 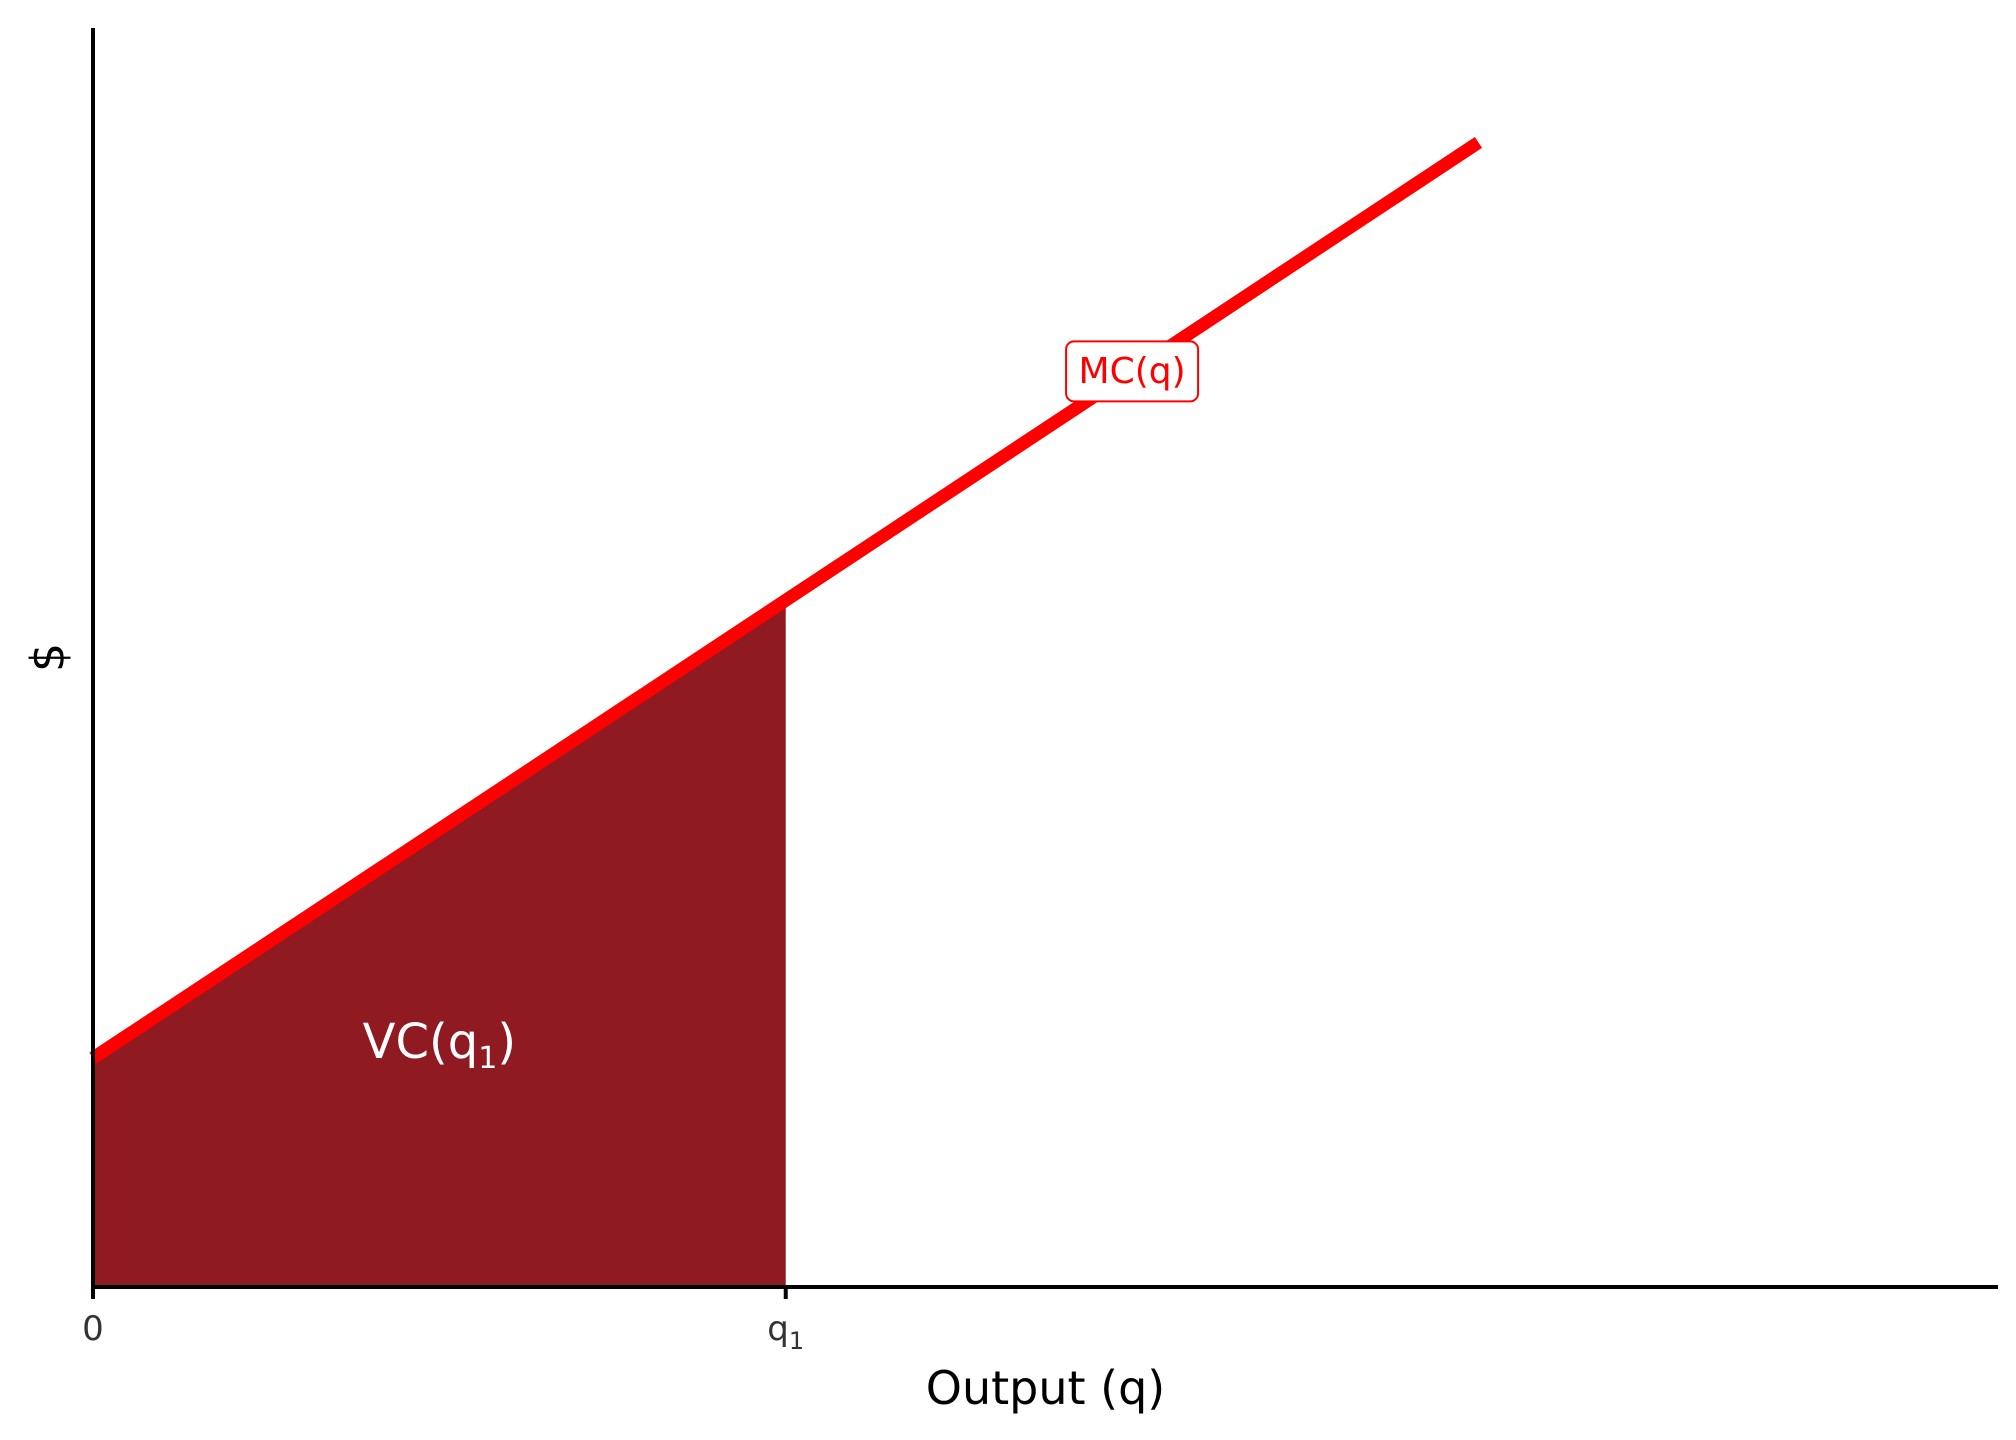 What do you see at coordinates (506, 1042) in the screenshot?
I see `vc-area-label-suffix: )` at bounding box center [506, 1042].